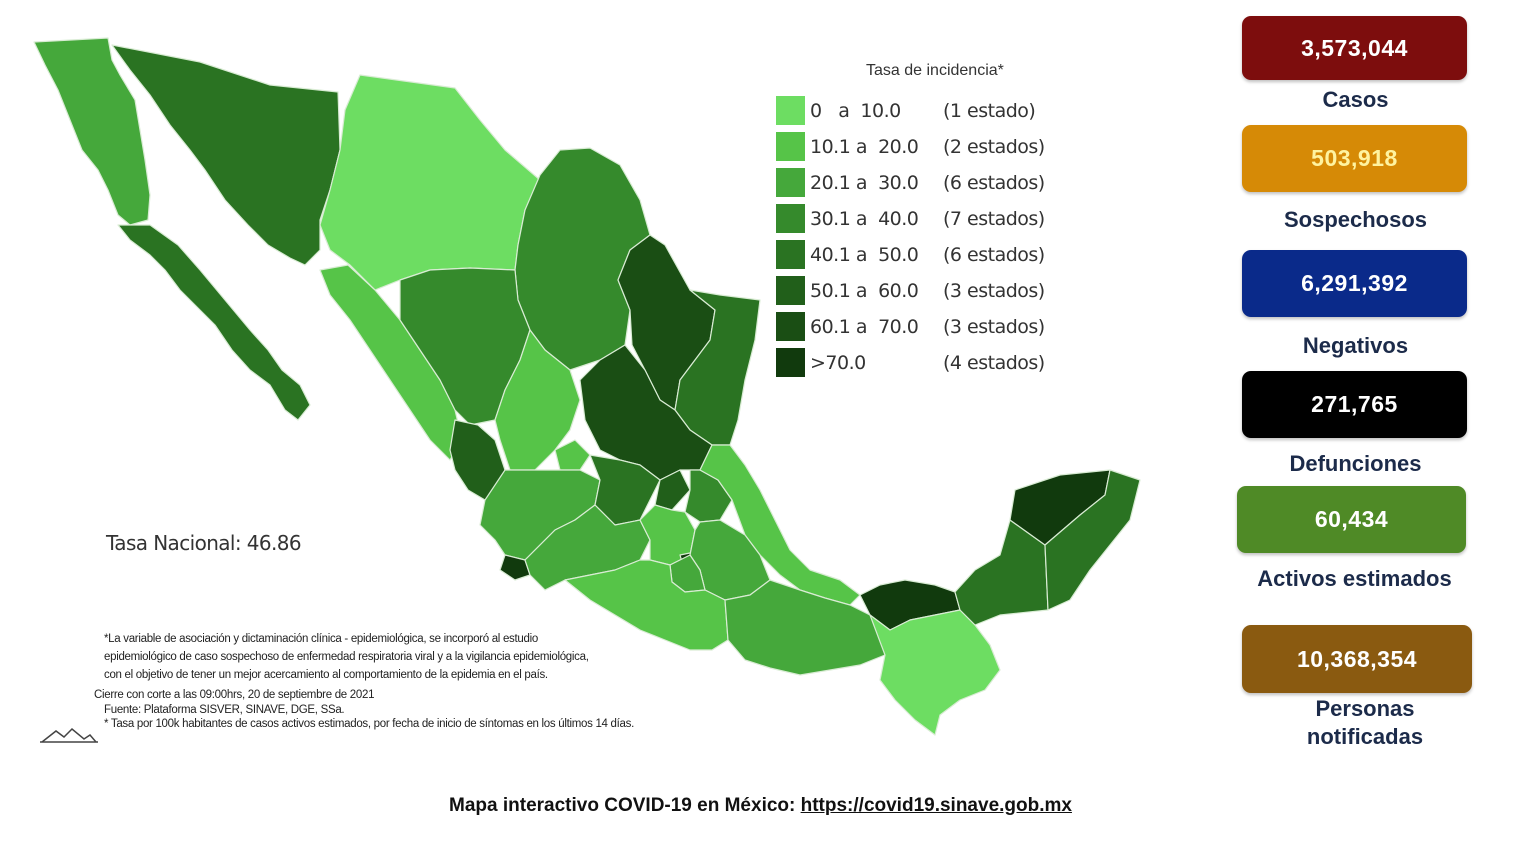  I want to click on stat-label: Negativos, so click(1355, 345).